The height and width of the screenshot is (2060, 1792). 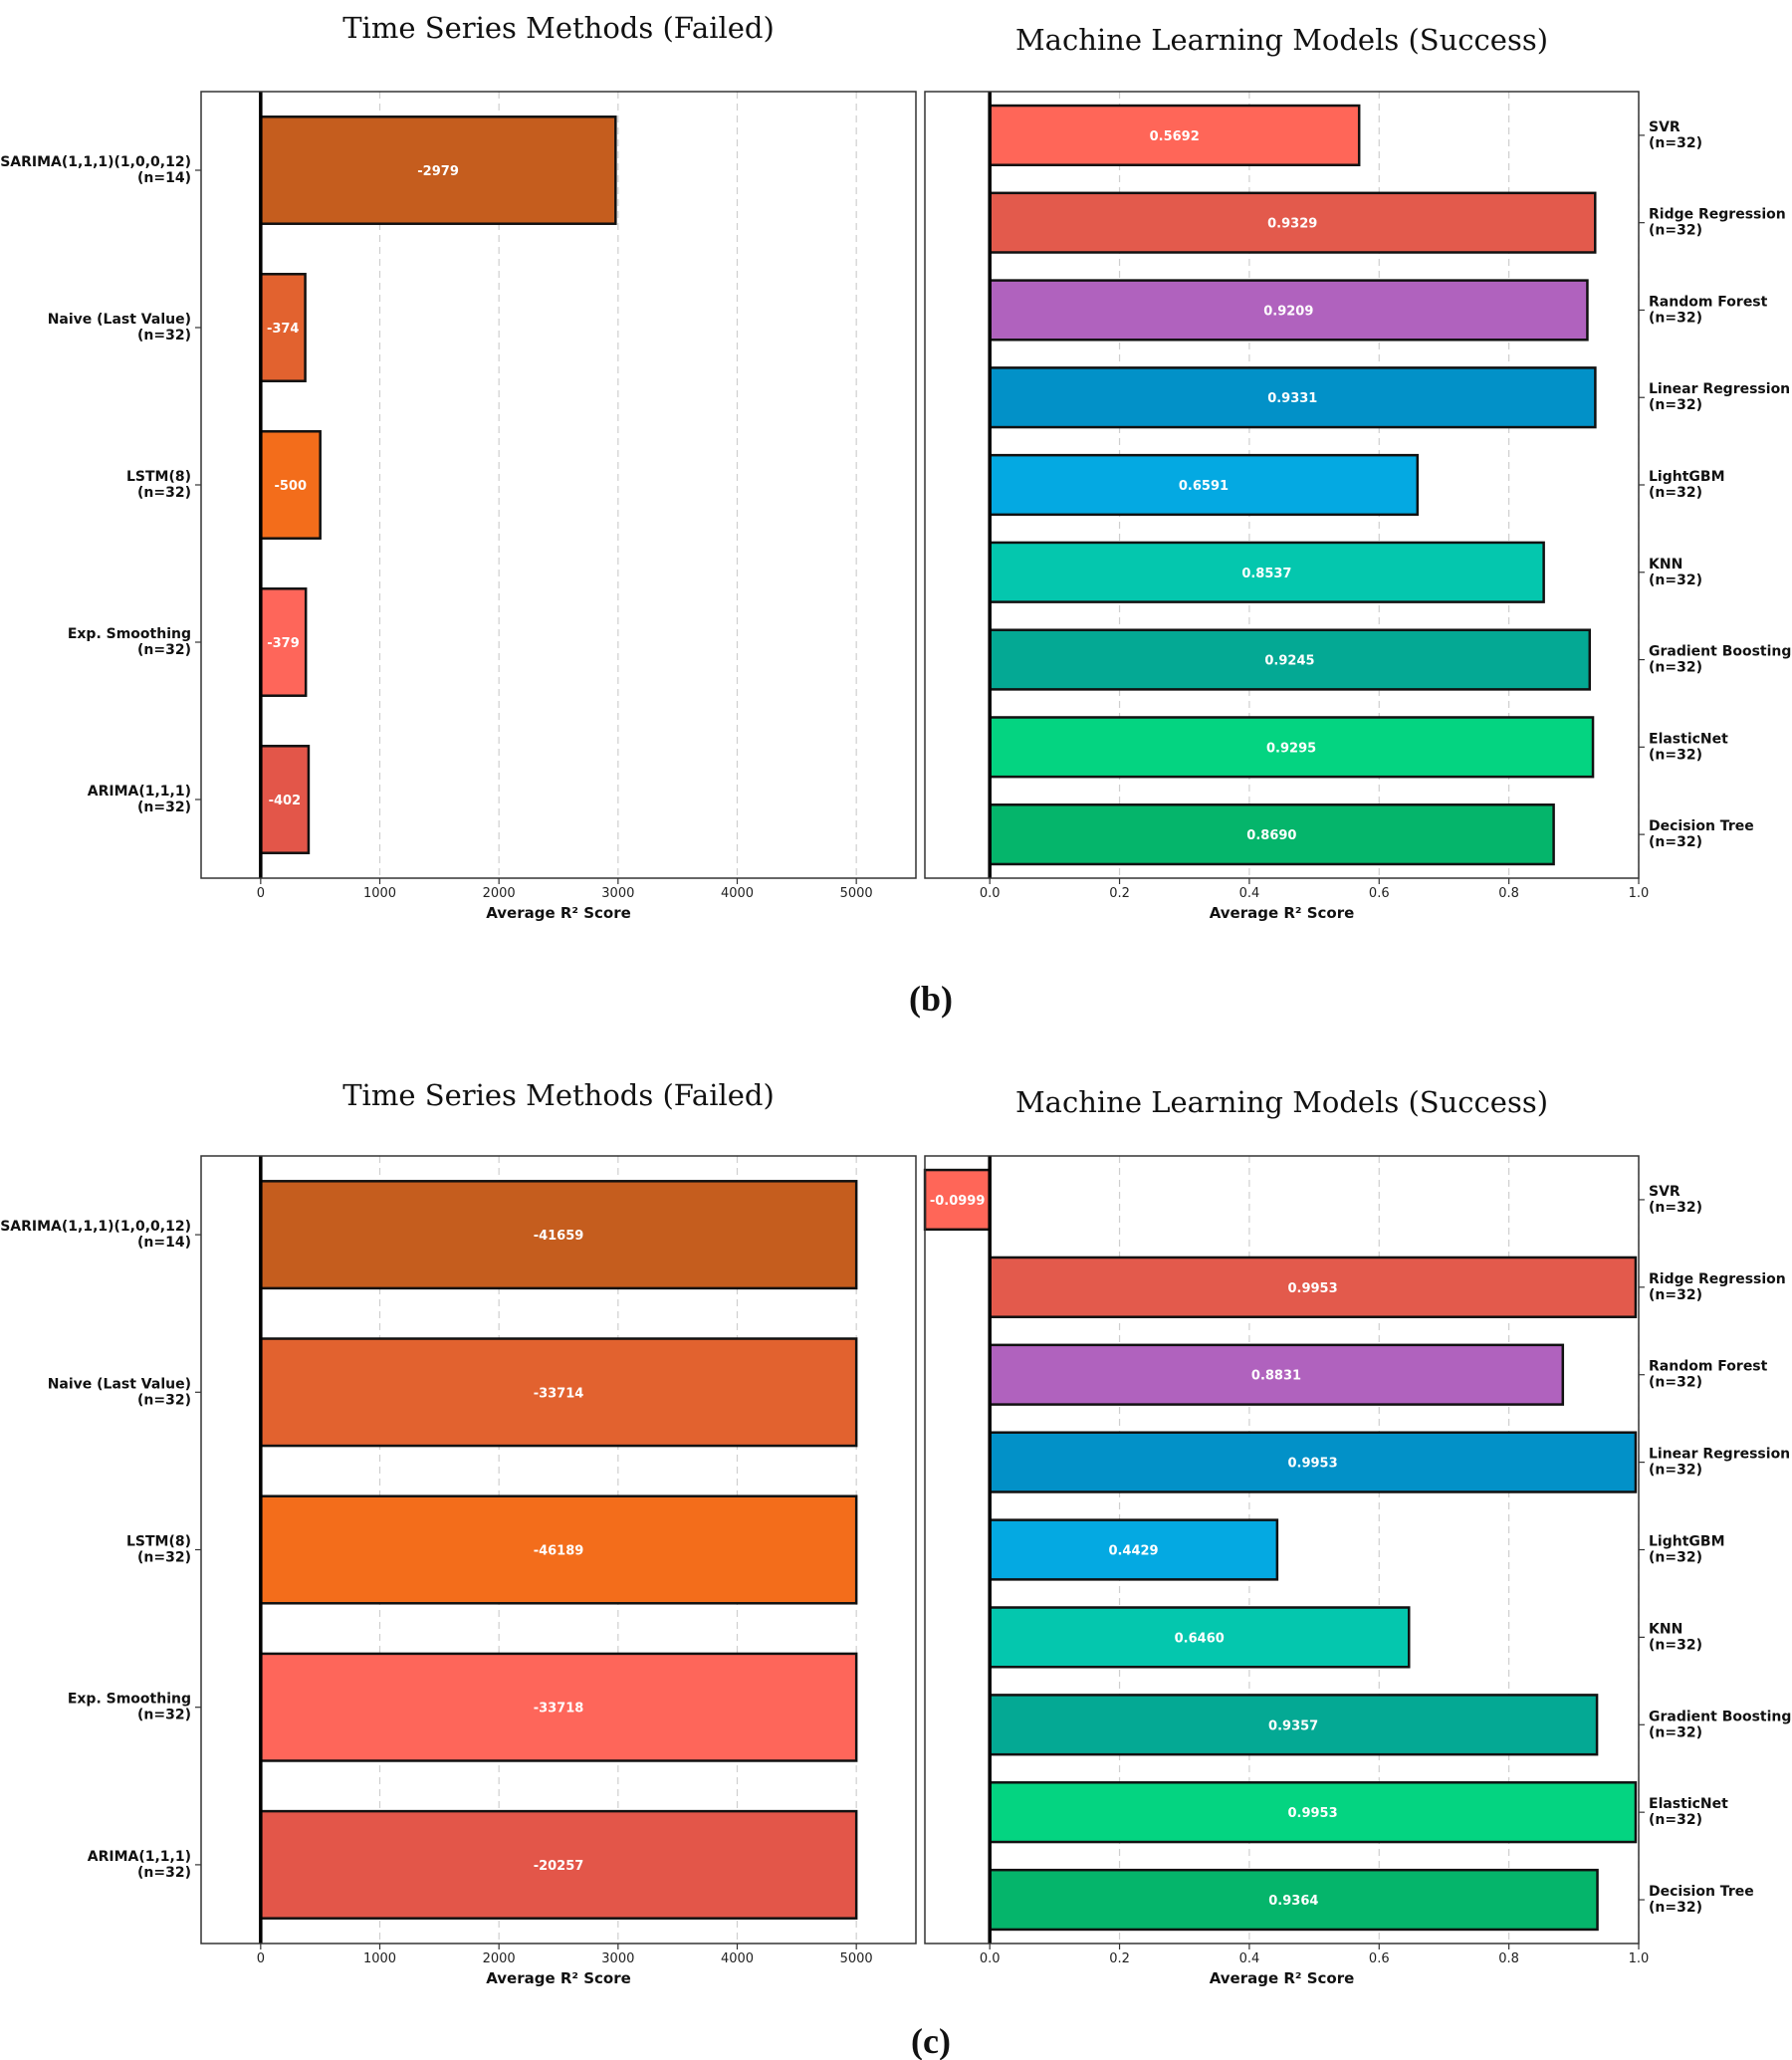 I want to click on data-label: -374, so click(x=283, y=329).